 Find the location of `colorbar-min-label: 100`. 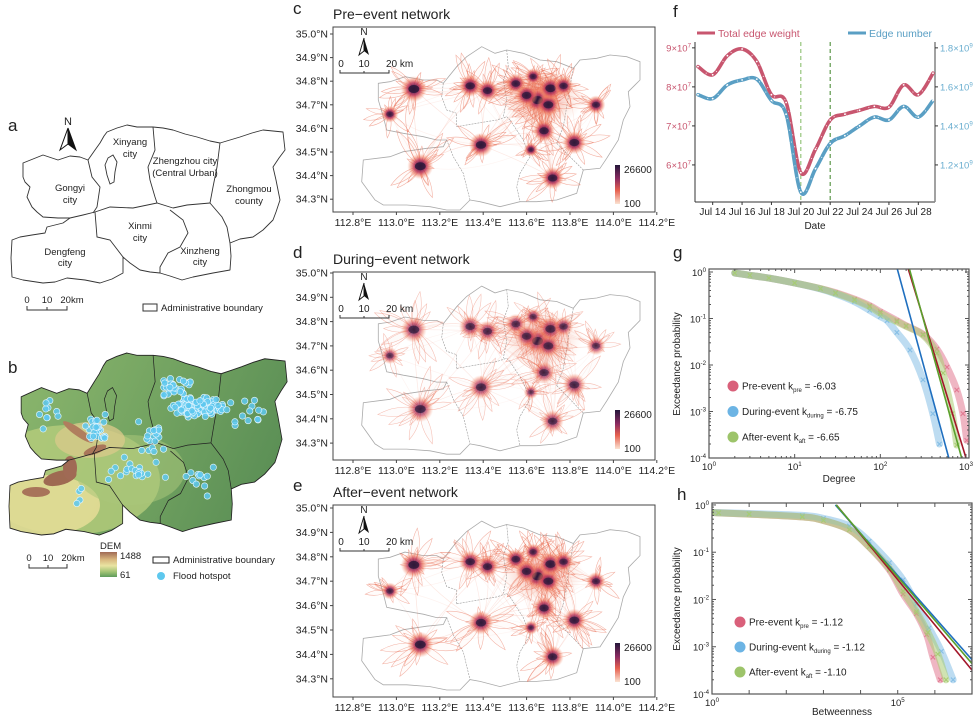

colorbar-min-label: 100 is located at coordinates (632, 682).